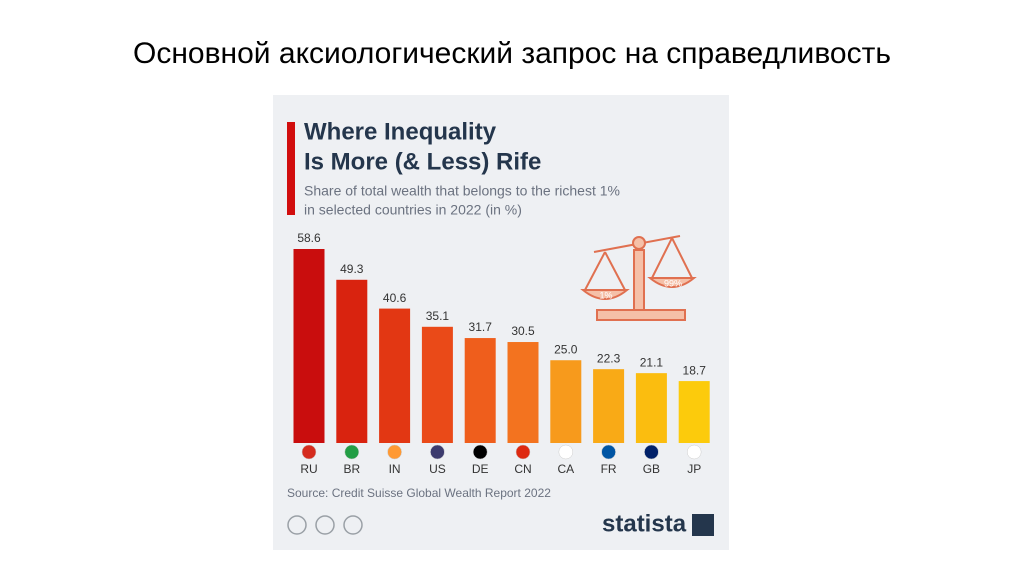 The image size is (1024, 579). Describe the element at coordinates (652, 362) in the screenshot. I see `value-label: 21.1` at that location.